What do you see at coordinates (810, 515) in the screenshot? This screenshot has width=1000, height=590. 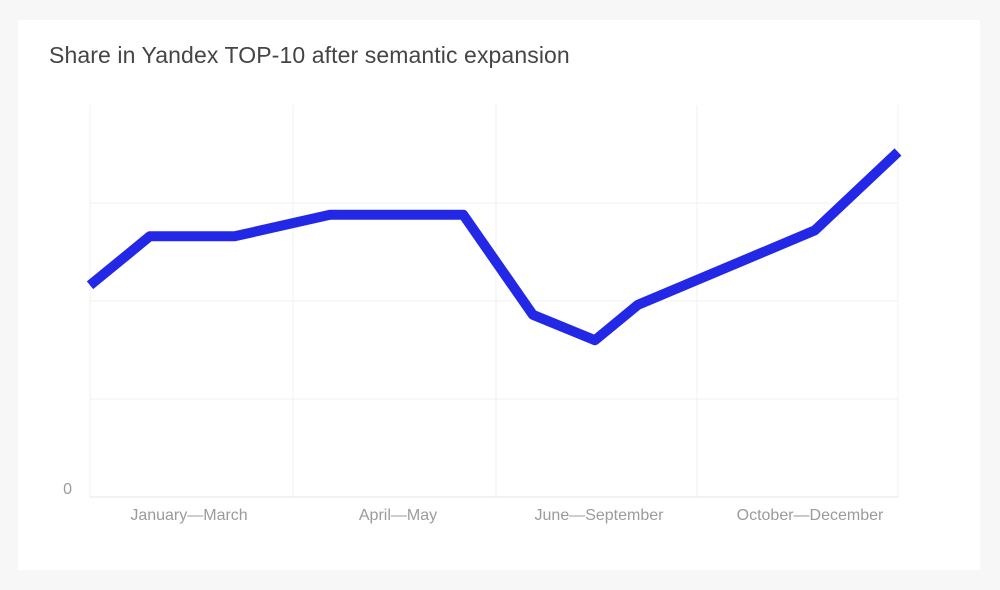 I see `x-axis-label-october-december: October—December` at bounding box center [810, 515].